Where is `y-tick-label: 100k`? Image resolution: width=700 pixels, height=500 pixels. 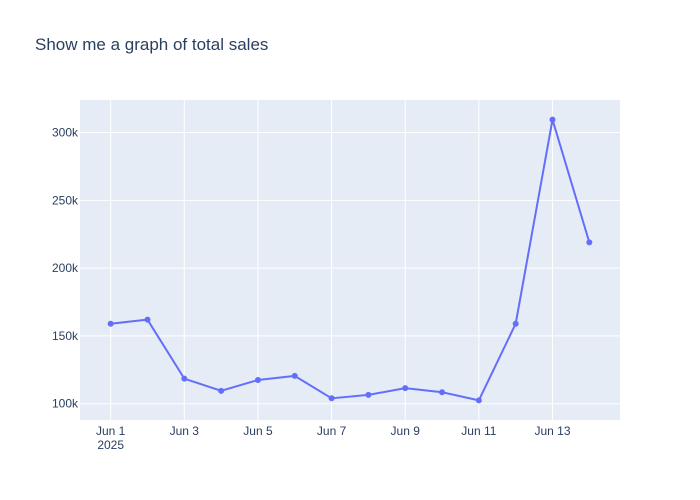
y-tick-label: 100k is located at coordinates (65, 404).